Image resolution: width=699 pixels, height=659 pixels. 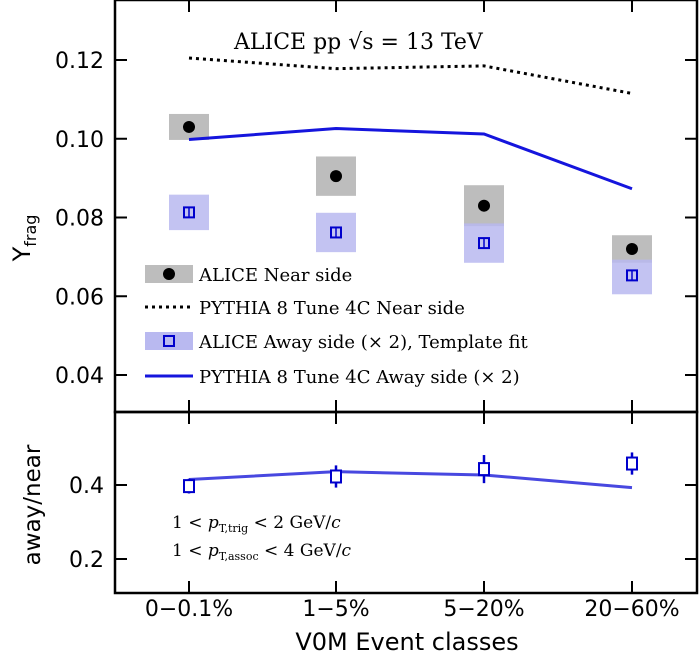 I want to click on legend-away-box, so click(x=169, y=341).